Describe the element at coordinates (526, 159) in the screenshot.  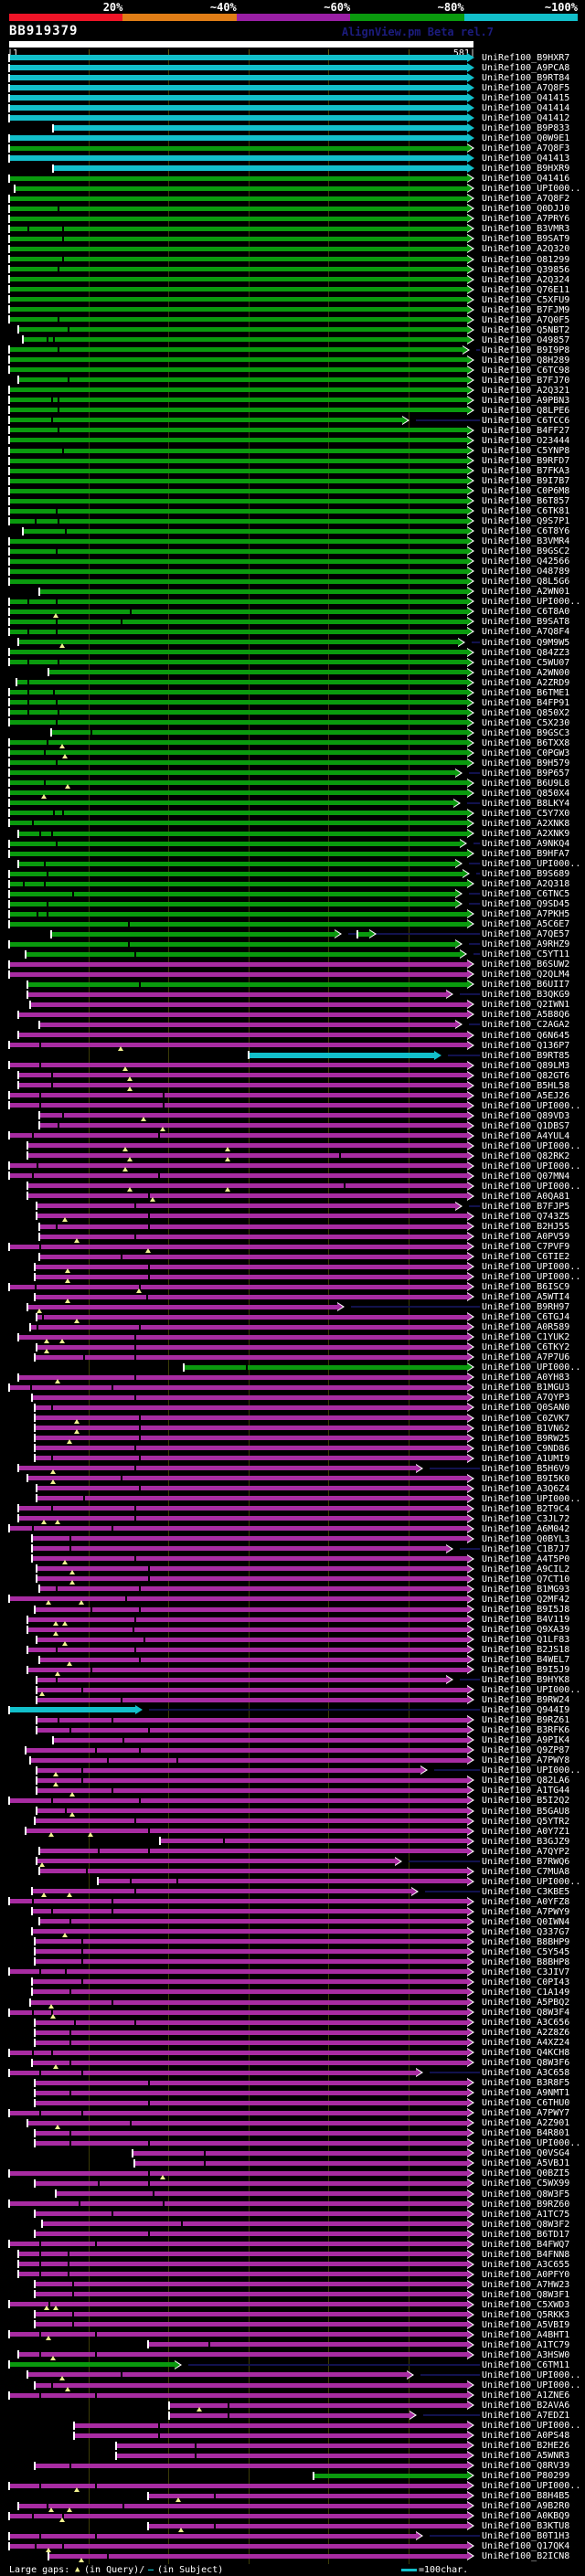
I see `subject-label: UniRef100_Q41413` at that location.